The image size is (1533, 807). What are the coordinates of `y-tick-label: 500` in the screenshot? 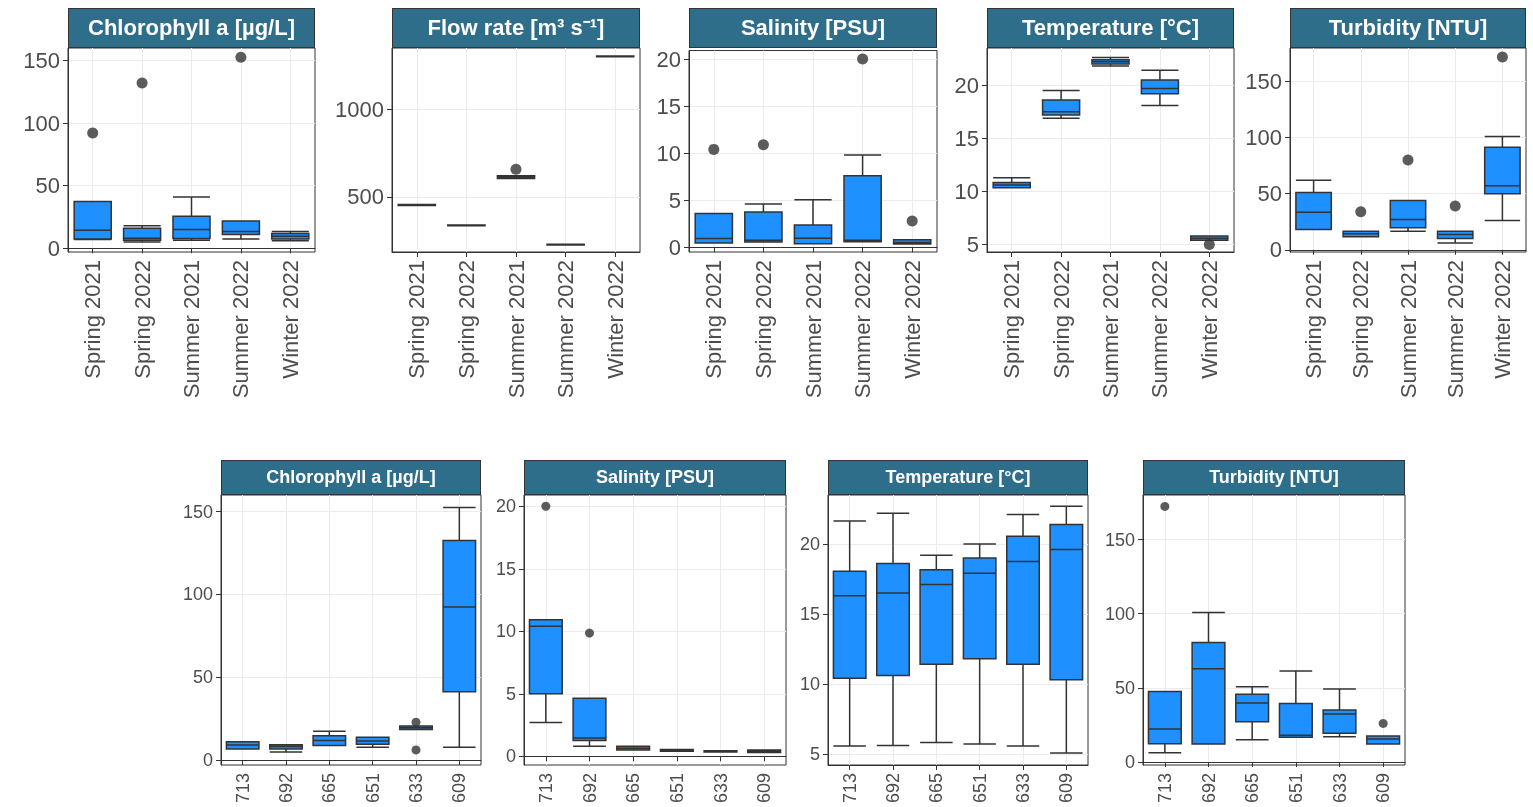 It's located at (365, 197).